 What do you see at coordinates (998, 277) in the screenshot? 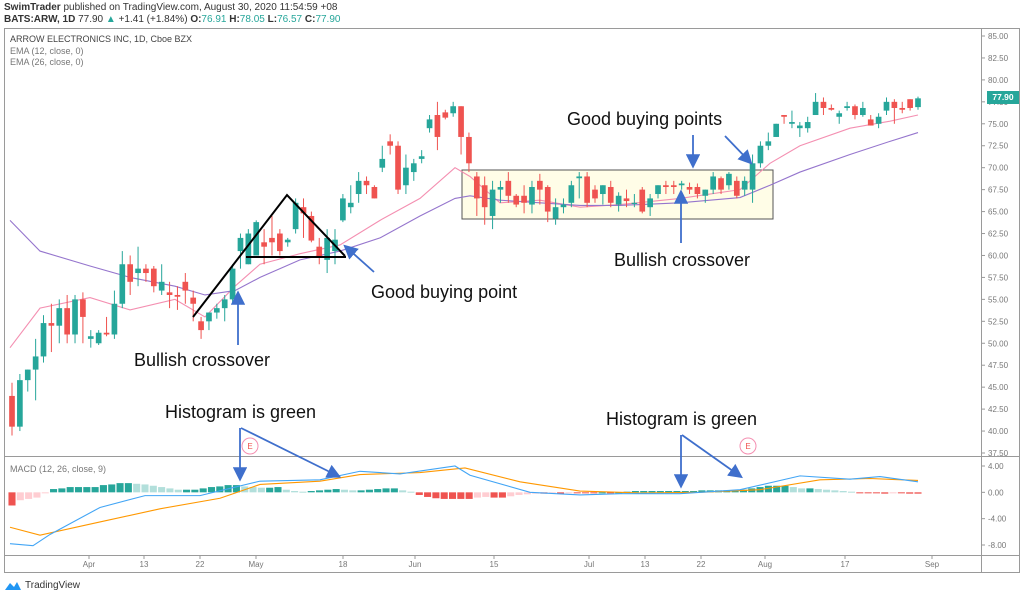
I see `svg-text: 57.50` at bounding box center [998, 277].